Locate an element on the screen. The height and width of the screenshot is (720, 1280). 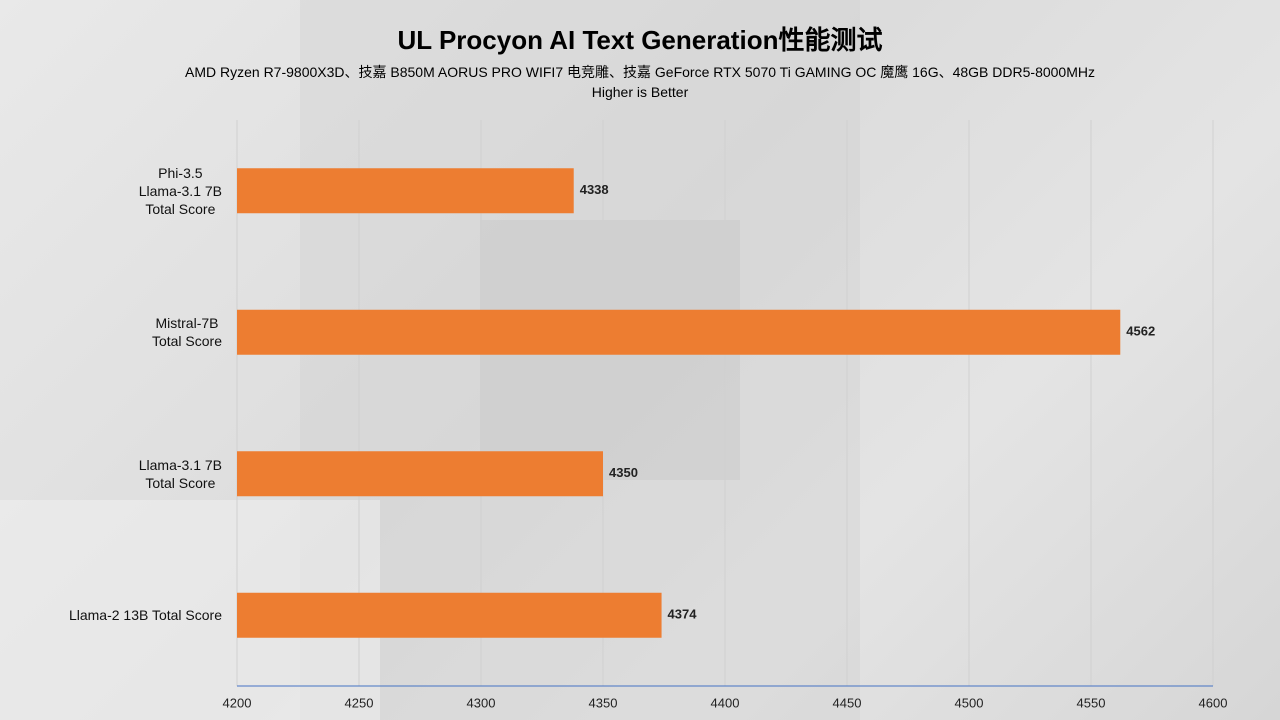
value-label: 4338 is located at coordinates (594, 189).